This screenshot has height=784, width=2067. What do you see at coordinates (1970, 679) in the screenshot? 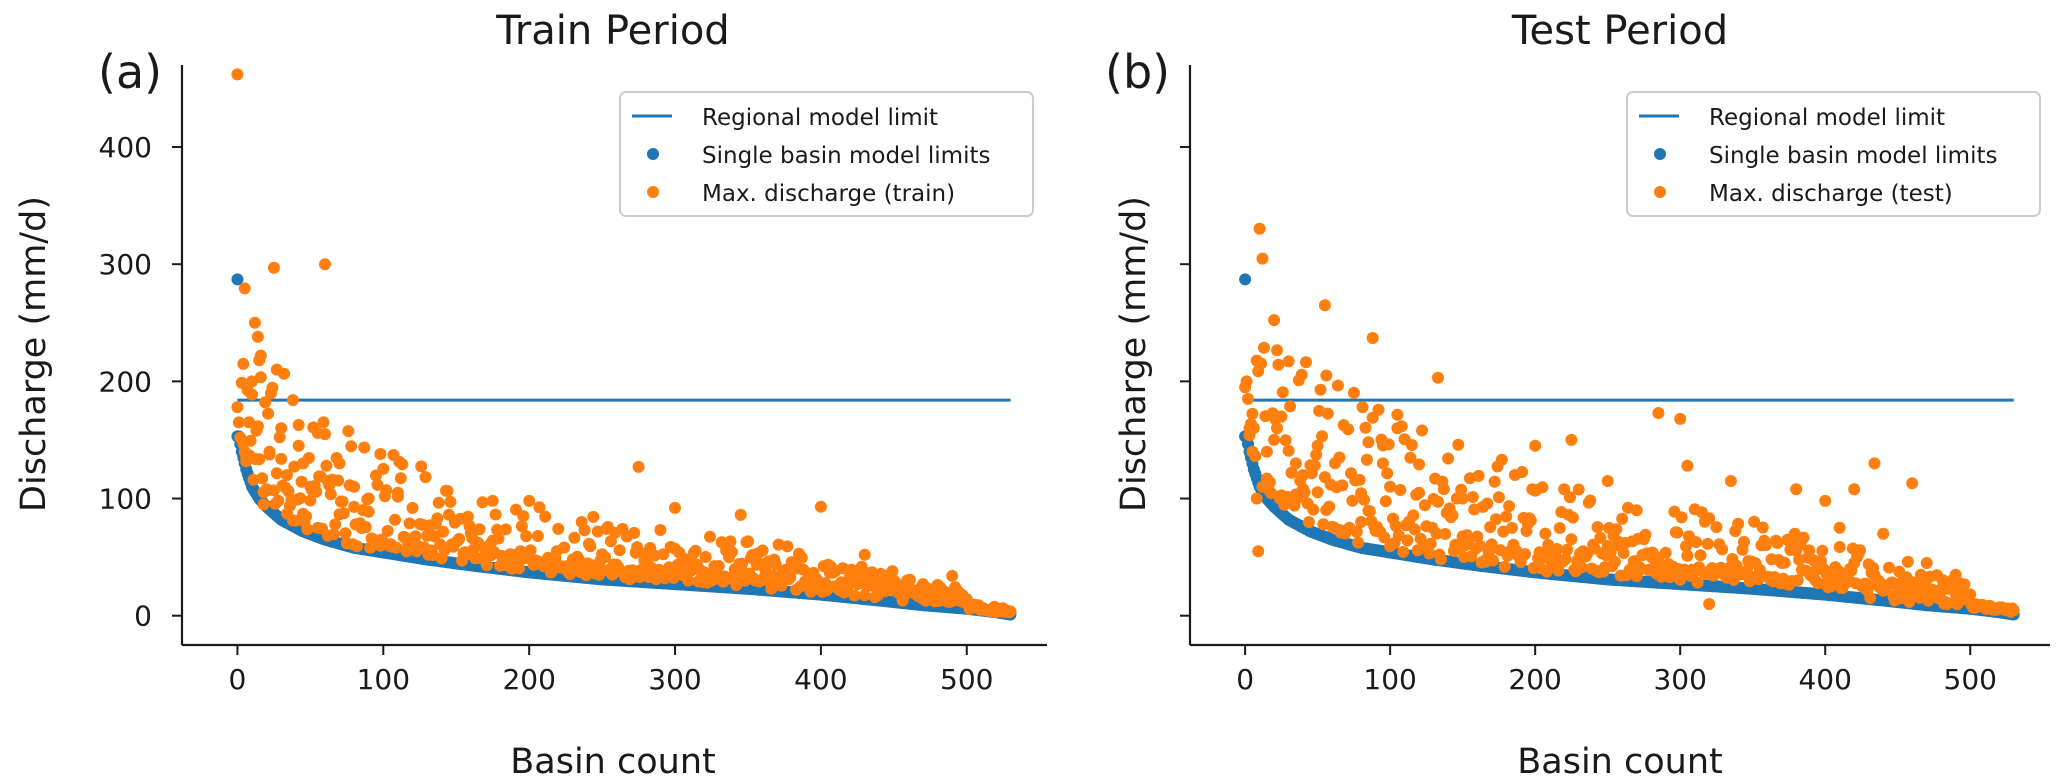
I see `x-tick-label: 500` at bounding box center [1970, 679].